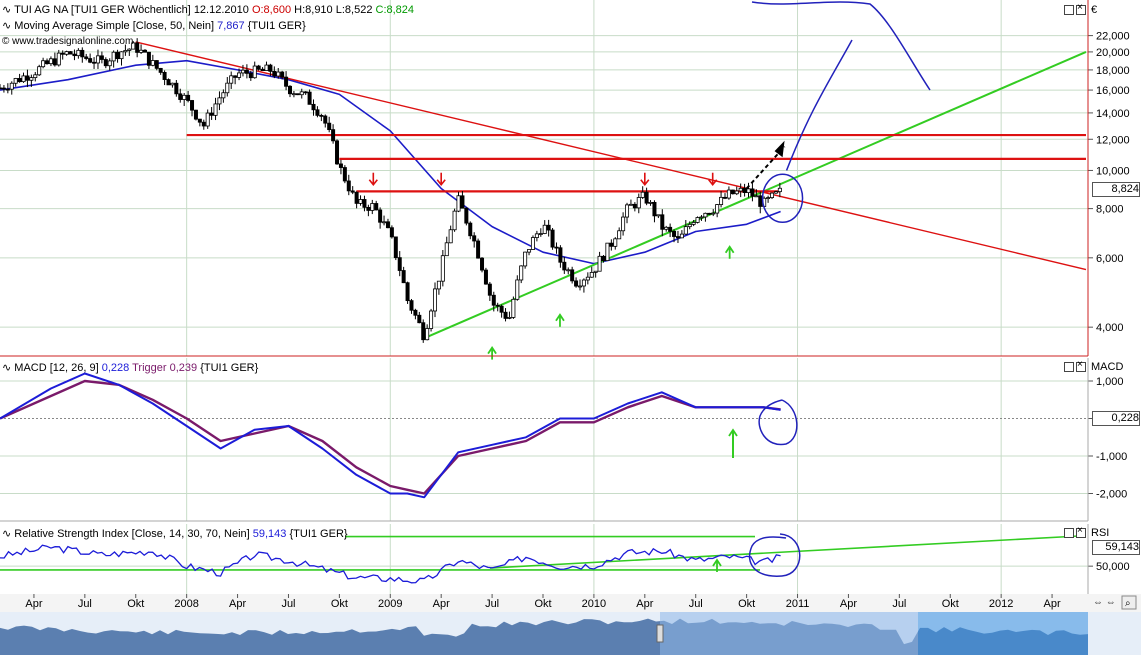  Describe the element at coordinates (492, 604) in the screenshot. I see `time-tick-label: Jul` at that location.